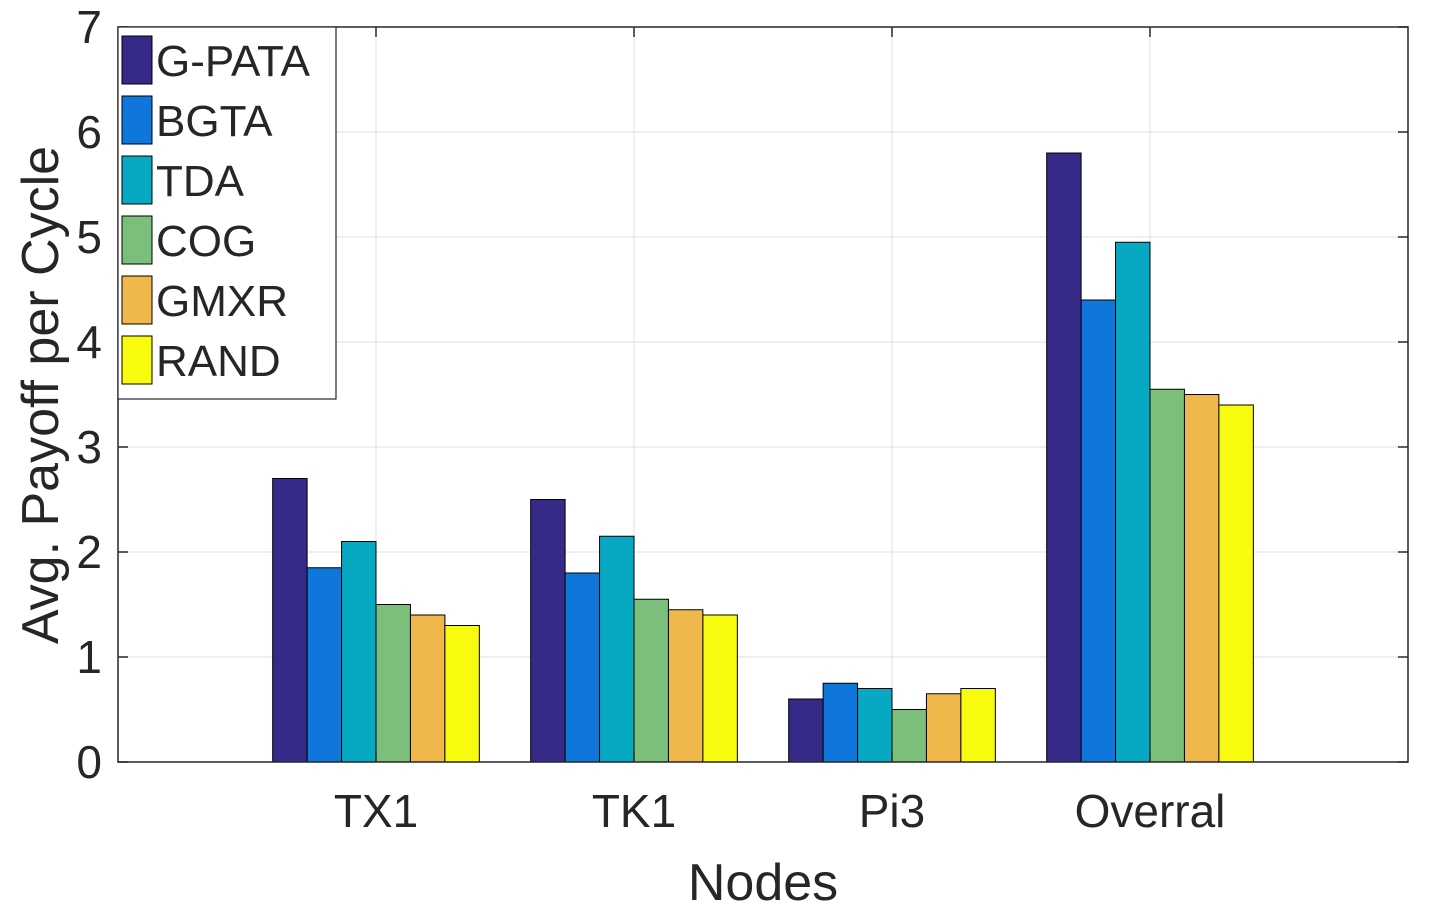  Describe the element at coordinates (943, 728) in the screenshot. I see `bar-gmxr-pi3` at that location.